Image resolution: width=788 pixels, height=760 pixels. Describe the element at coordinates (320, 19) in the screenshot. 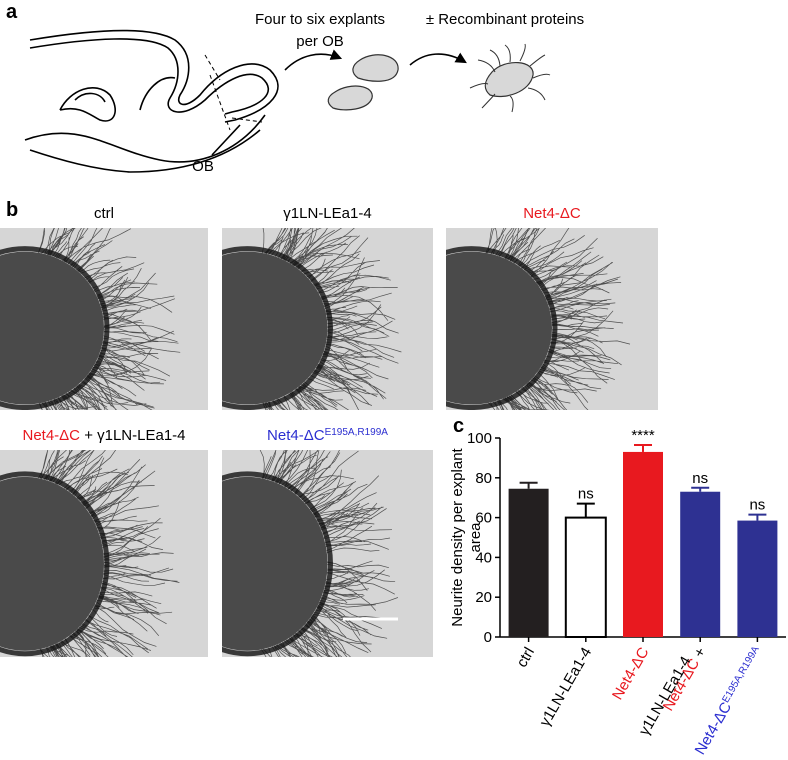

I see `step-text: Four to six explants` at that location.